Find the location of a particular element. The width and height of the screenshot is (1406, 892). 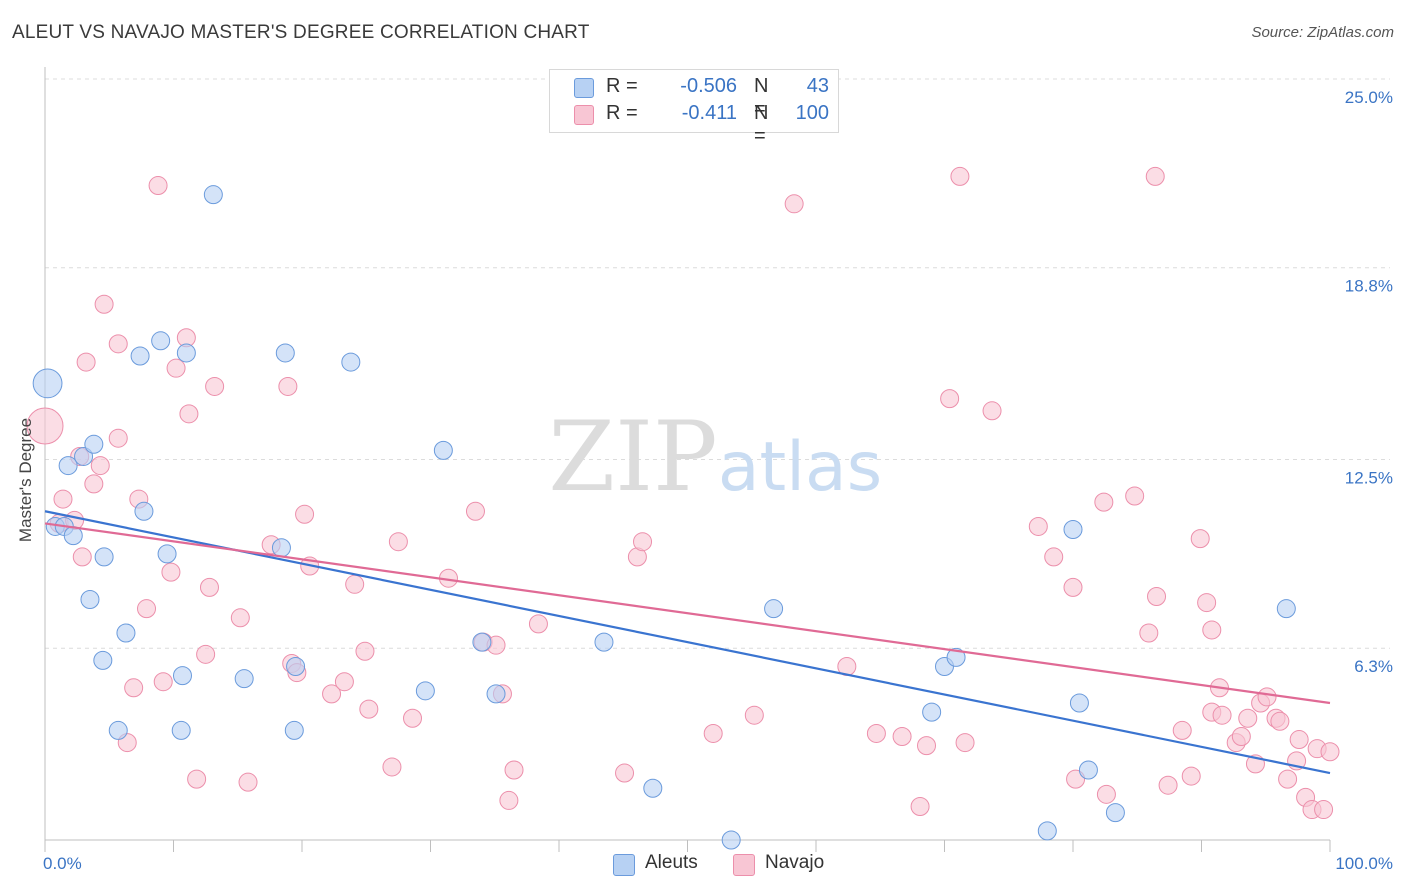

r-label: R = is located at coordinates (622, 113).